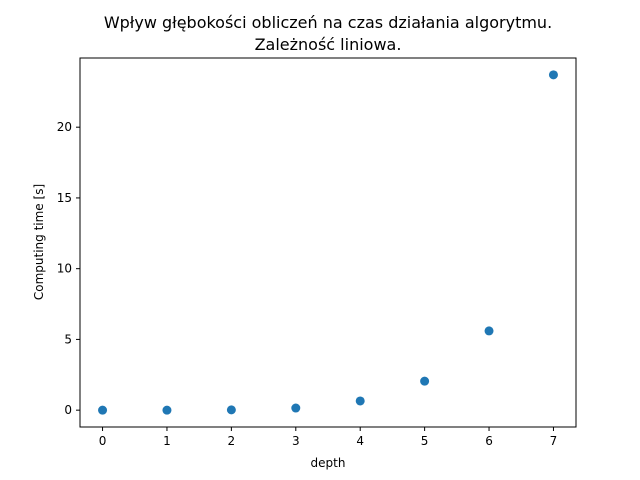 Image resolution: width=640 pixels, height=480 pixels. Describe the element at coordinates (554, 441) in the screenshot. I see `x-tick-label: 7` at that location.